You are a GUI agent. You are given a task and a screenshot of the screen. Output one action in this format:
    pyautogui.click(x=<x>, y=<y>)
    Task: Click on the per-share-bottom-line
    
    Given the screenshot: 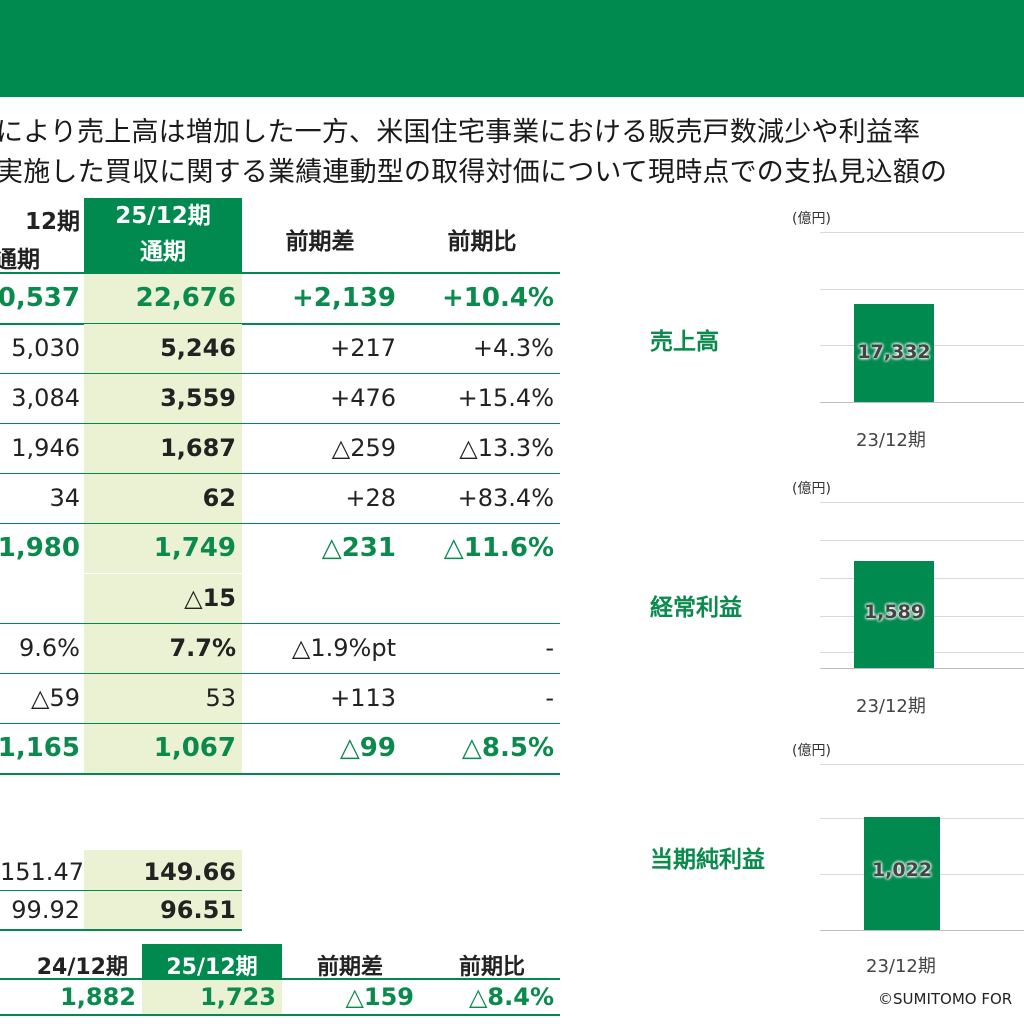 What is the action you would take?
    pyautogui.click(x=121, y=930)
    